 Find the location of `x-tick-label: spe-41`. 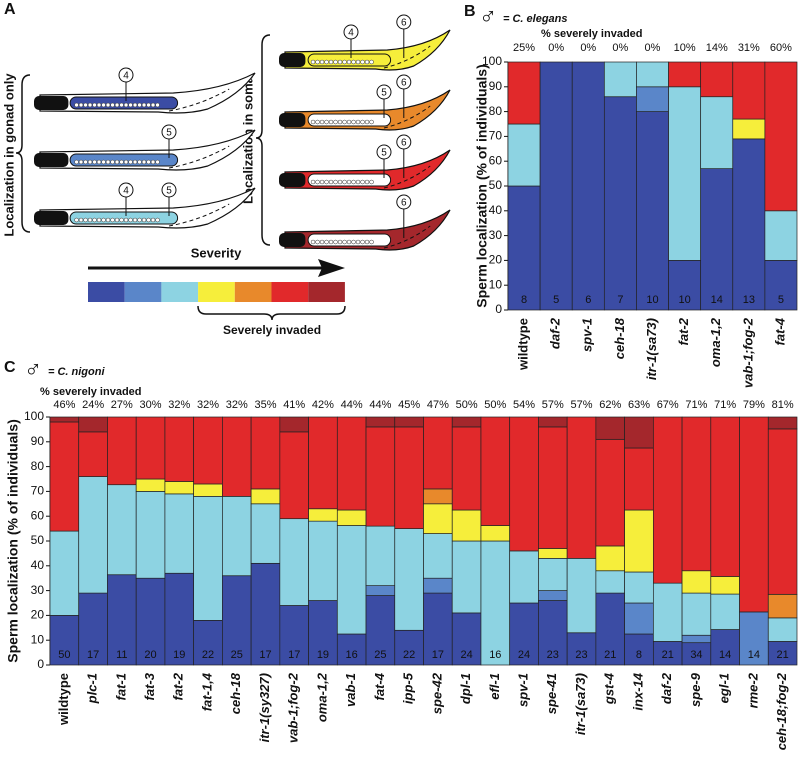

x-tick-label: spe-41 is located at coordinates (551, 693).